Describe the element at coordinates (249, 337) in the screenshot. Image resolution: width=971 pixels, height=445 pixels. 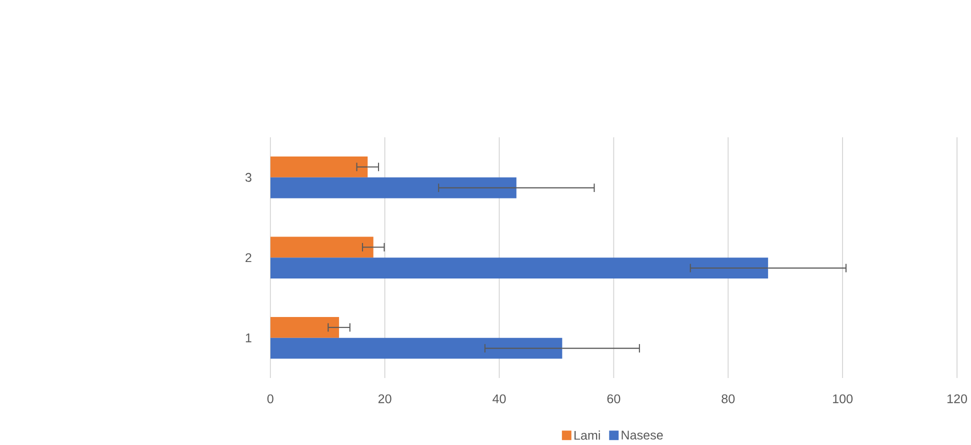
I see `y-tick-label: 1` at that location.